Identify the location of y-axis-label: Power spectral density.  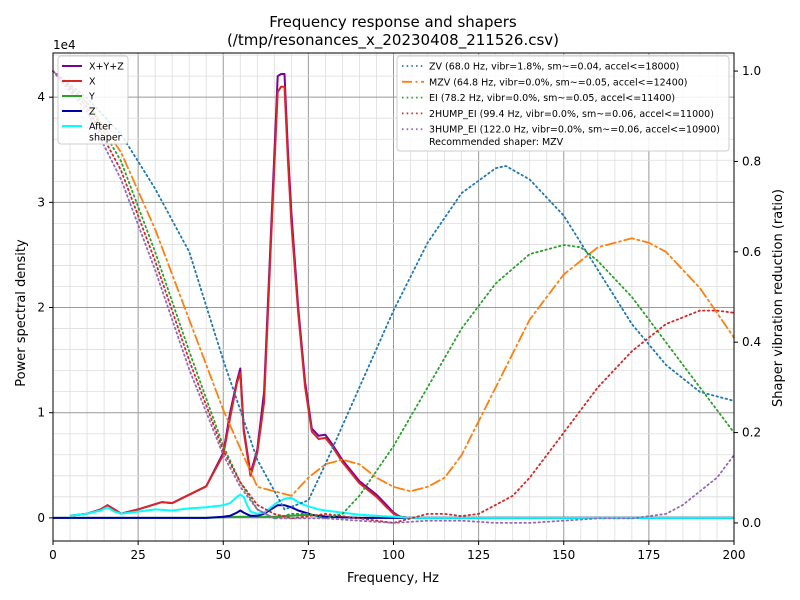
(21, 313).